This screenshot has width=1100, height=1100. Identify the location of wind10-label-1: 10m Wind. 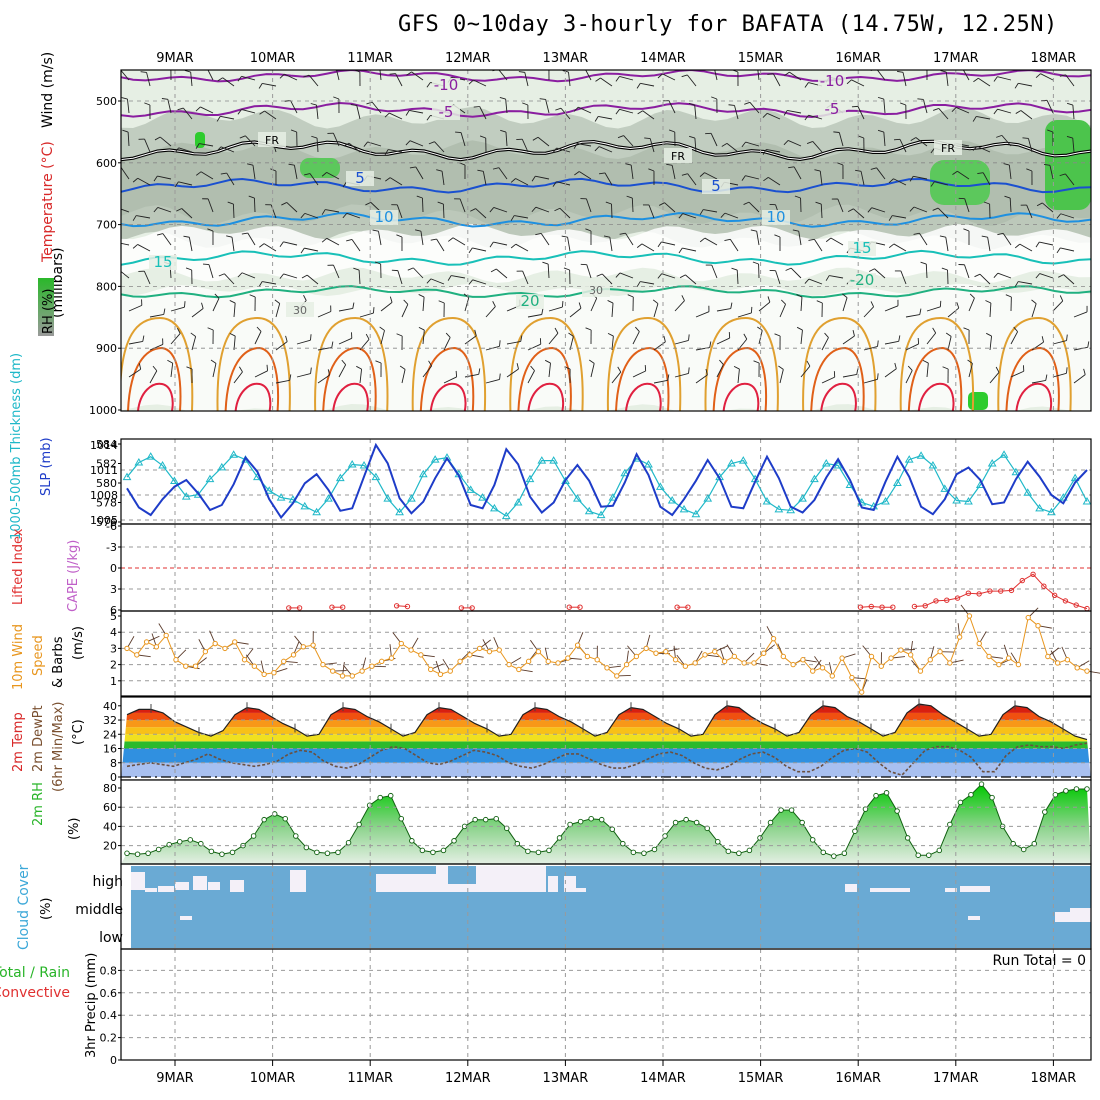
(18, 657).